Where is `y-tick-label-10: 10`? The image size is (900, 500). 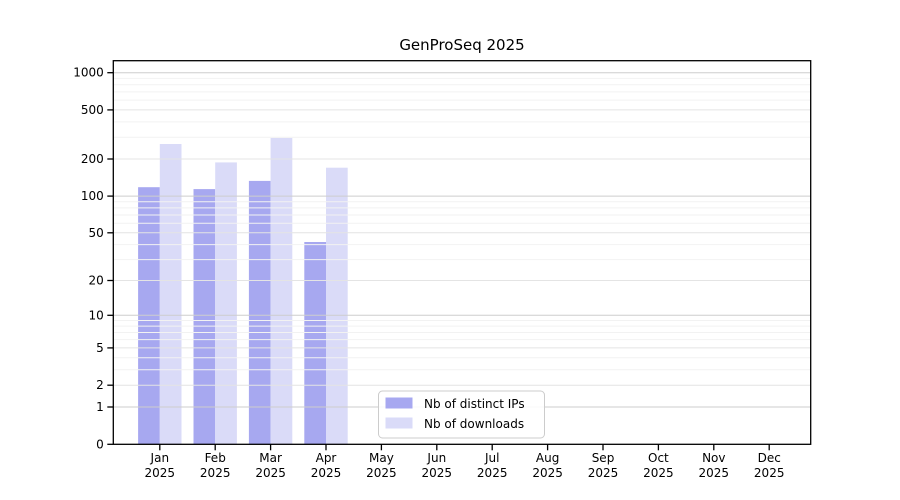
y-tick-label-10: 10 is located at coordinates (96, 315).